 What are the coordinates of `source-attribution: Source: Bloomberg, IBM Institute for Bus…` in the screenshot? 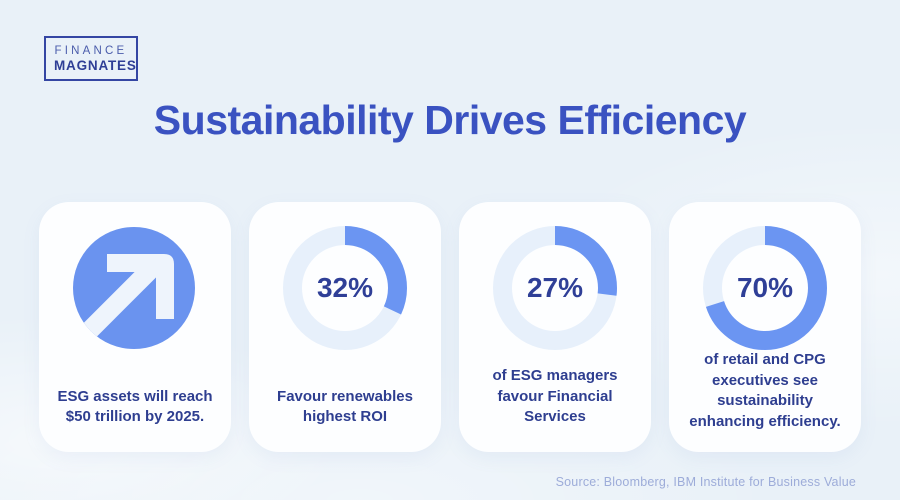 It's located at (705, 482).